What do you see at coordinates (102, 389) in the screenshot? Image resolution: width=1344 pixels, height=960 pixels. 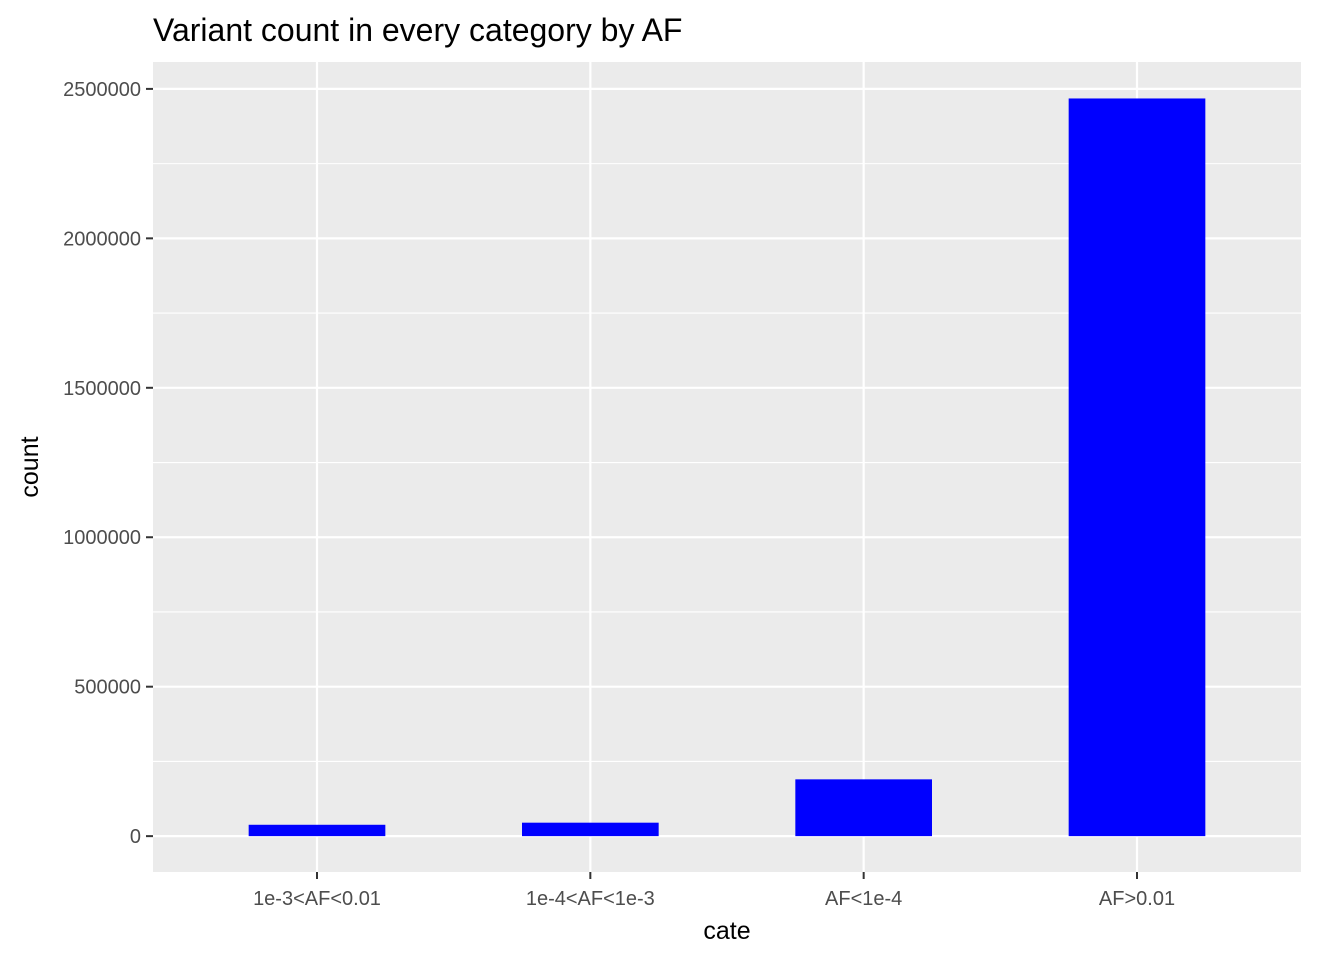 I see `y-tick-label-3: 1500000` at bounding box center [102, 389].